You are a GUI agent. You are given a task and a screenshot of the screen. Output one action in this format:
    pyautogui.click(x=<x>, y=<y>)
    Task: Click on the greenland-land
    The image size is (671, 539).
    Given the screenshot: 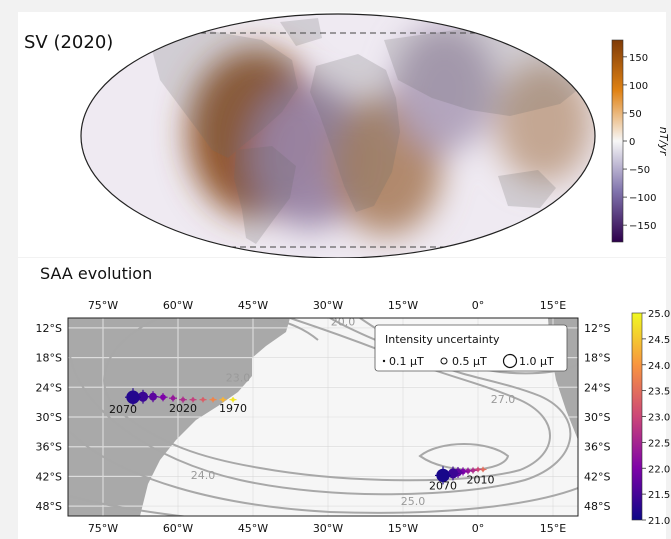 What is the action you would take?
    pyautogui.click(x=301, y=32)
    